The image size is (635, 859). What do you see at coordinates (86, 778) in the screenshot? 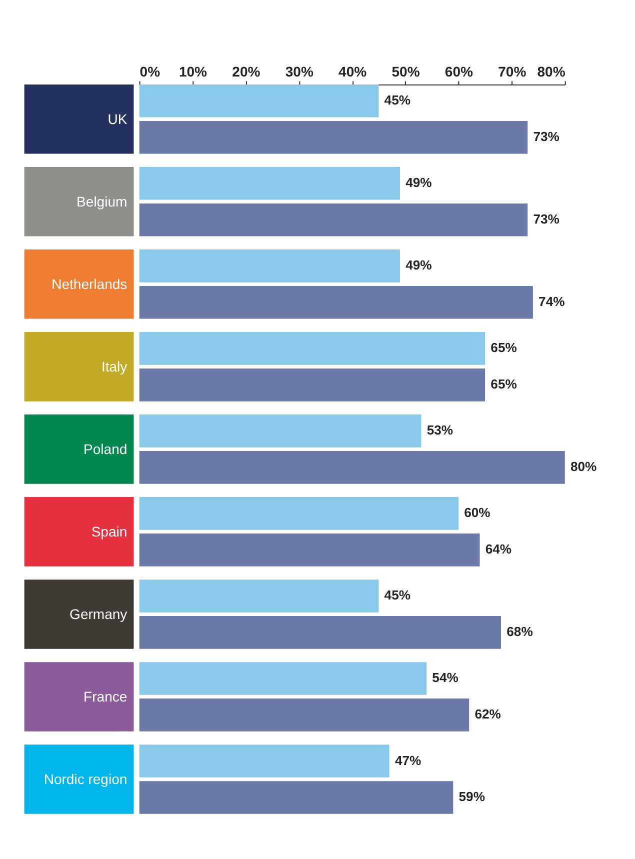
I see `y-tick-label: Nordic region` at bounding box center [86, 778].